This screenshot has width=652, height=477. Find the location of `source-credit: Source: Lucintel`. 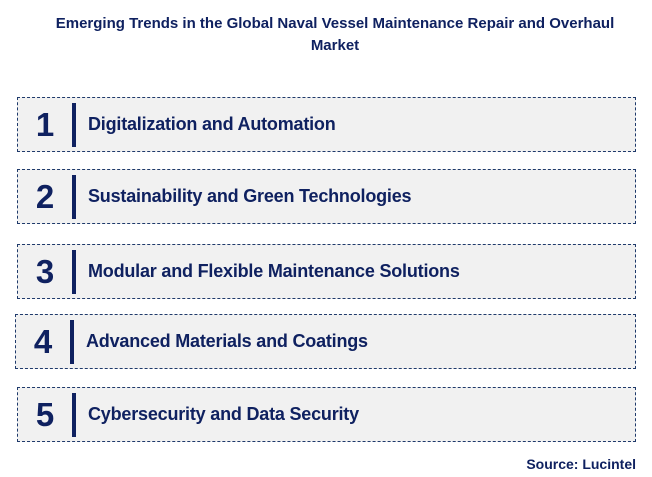

source-credit: Source: Lucintel is located at coordinates (581, 464).